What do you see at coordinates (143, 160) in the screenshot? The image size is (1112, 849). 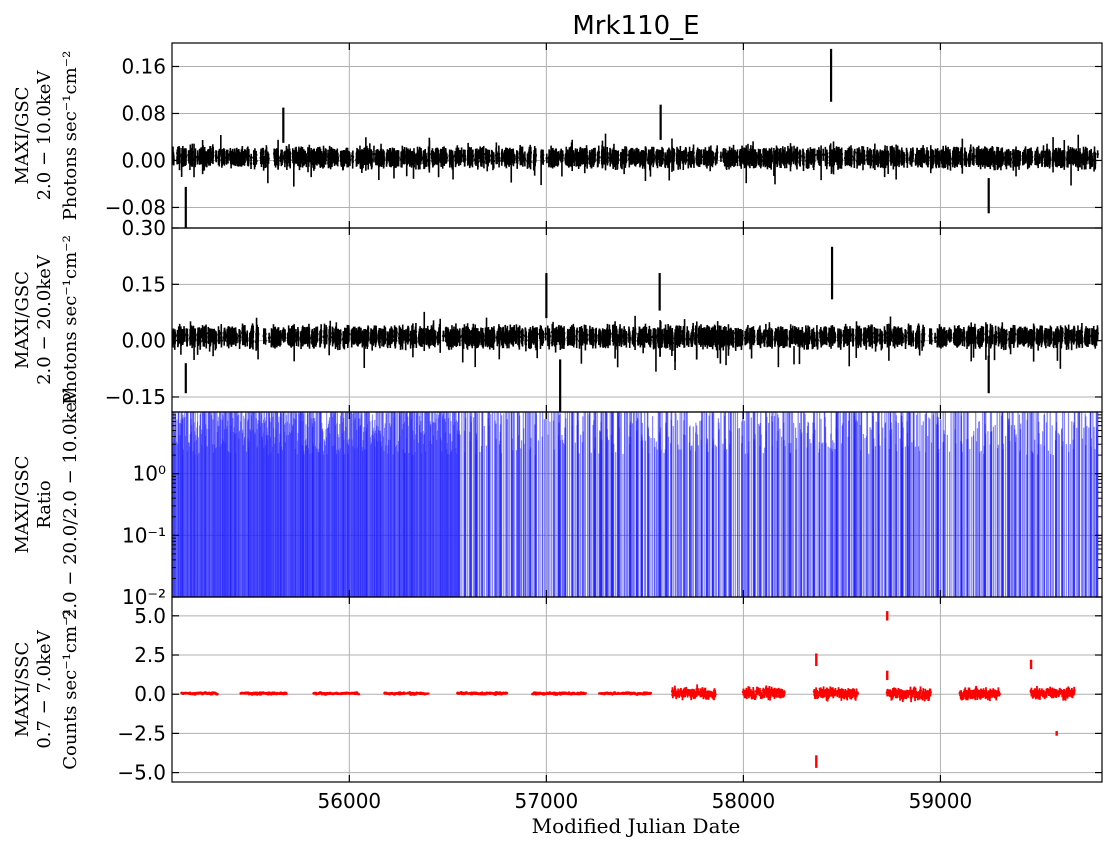 I see `y-tick-label: 0.00` at bounding box center [143, 160].